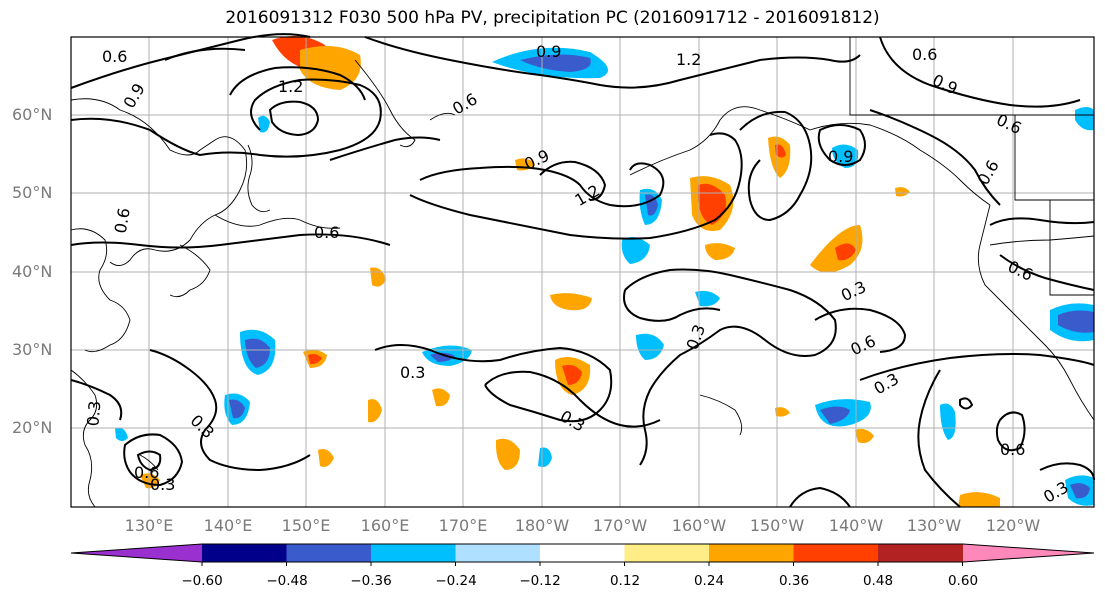  I want to click on colorbar-tick-label: 0.24, so click(709, 581).